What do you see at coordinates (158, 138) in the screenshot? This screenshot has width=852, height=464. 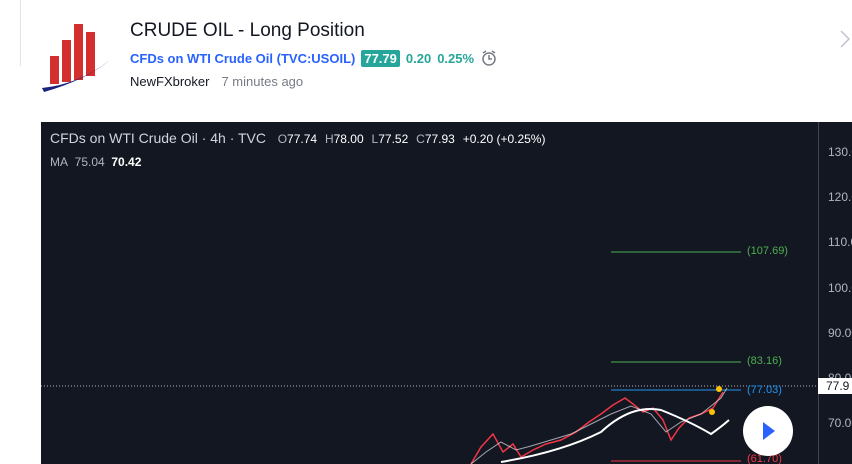 I see `legend-title: CFDs on WTI Crude Oil · 4h · TVC` at bounding box center [158, 138].